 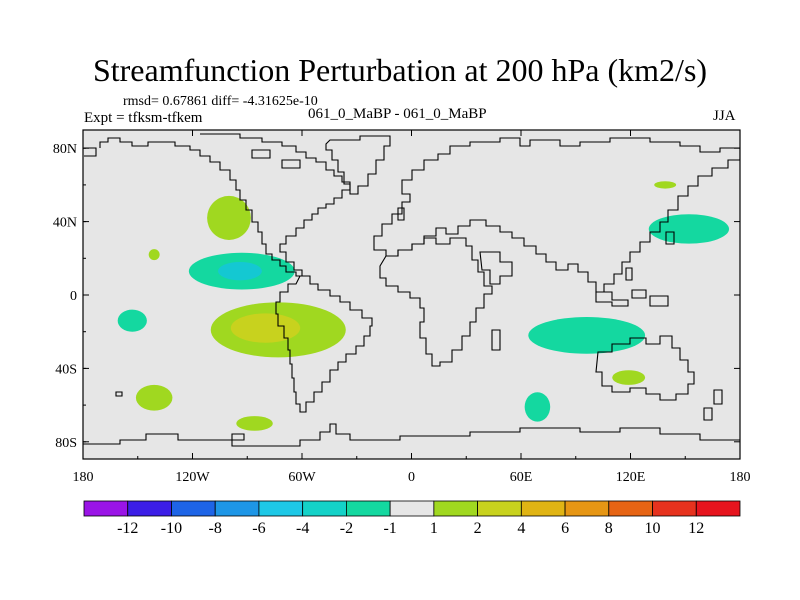 What do you see at coordinates (632, 298) in the screenshot?
I see `coastline-indonesia` at bounding box center [632, 298].